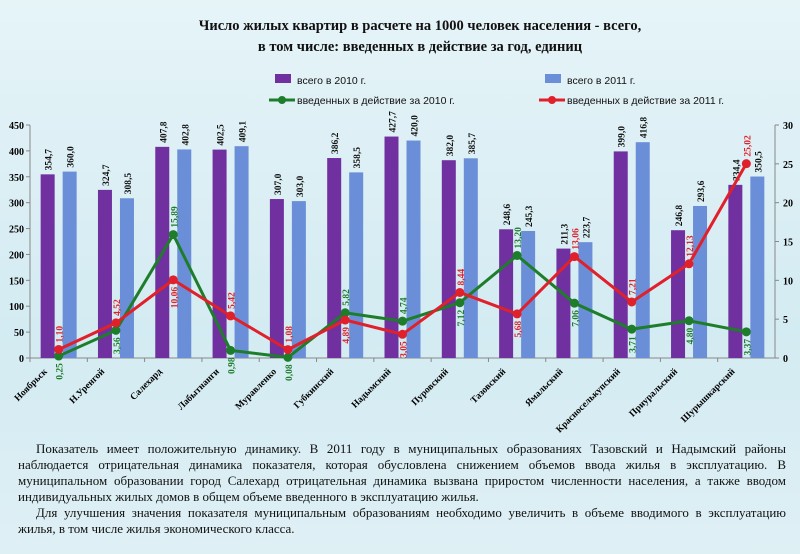 The width and height of the screenshot is (800, 554). I want to click on left-tick-label: 50, so click(19, 333).